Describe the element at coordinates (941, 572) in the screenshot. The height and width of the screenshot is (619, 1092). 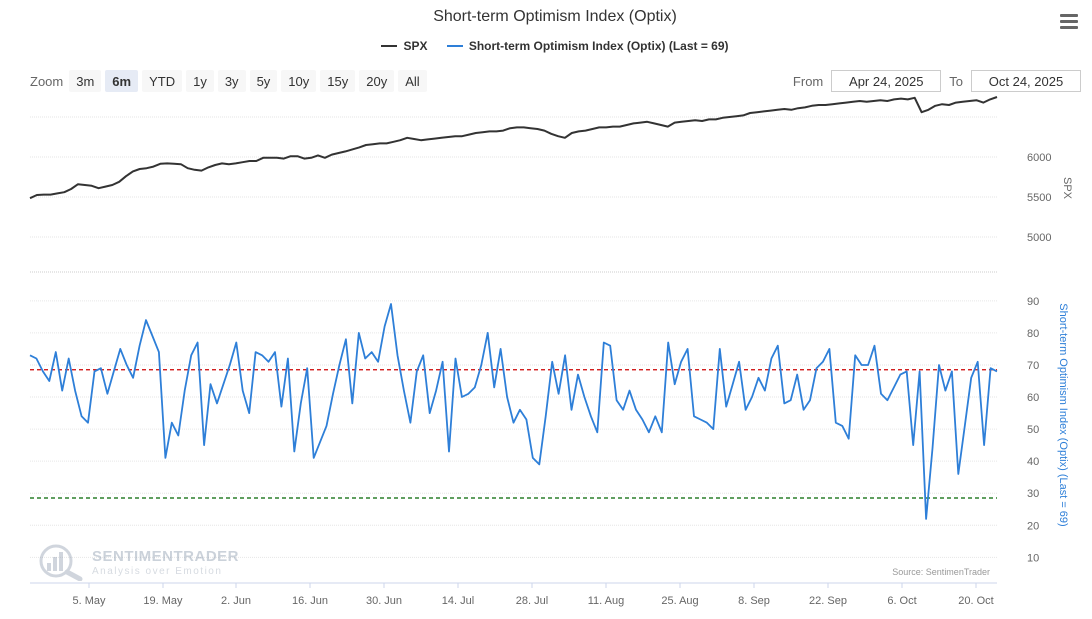
I see `source-credit: Source: SentimenTrader` at that location.